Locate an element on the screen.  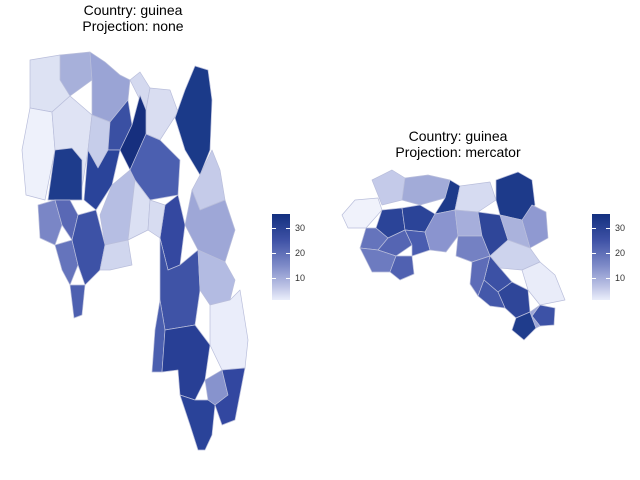
left-map-title: Country: guinea Projection: none is located at coordinates (133, 18).